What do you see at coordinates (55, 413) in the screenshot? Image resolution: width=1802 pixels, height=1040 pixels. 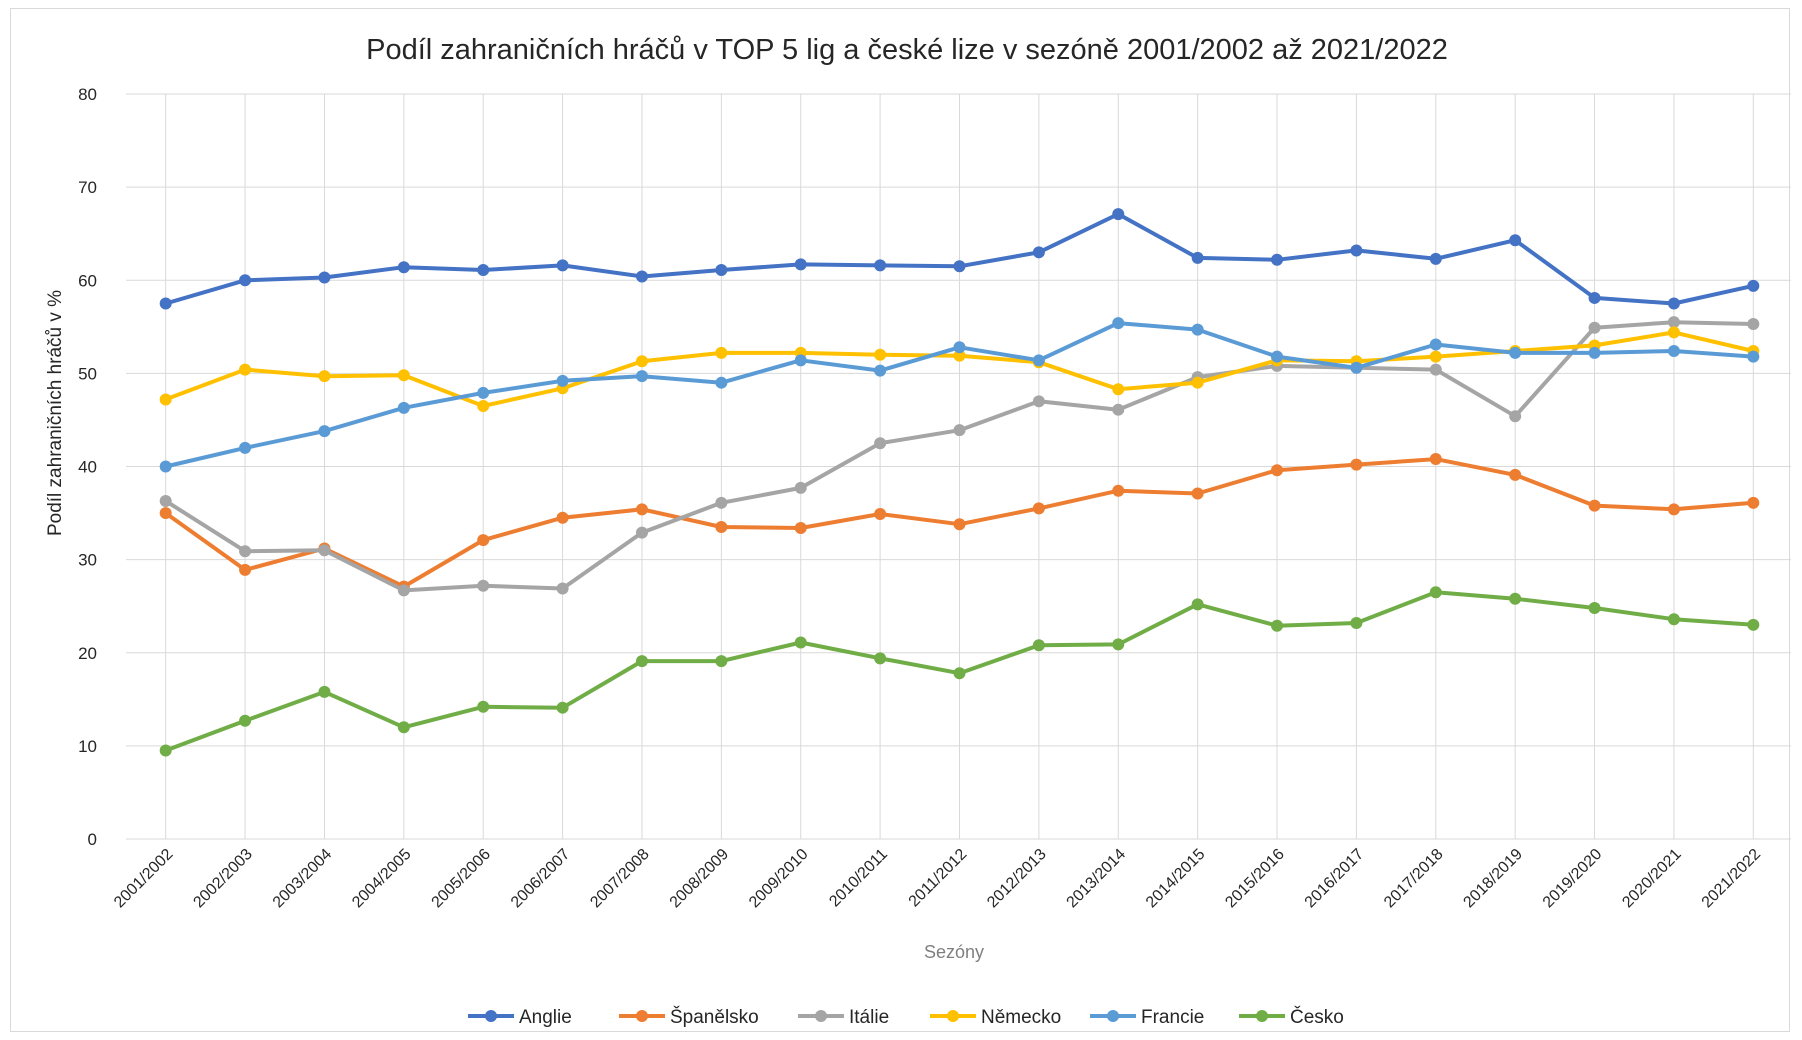 I see `y-axis-label: Podíl zahraničních hráčů v %` at bounding box center [55, 413].